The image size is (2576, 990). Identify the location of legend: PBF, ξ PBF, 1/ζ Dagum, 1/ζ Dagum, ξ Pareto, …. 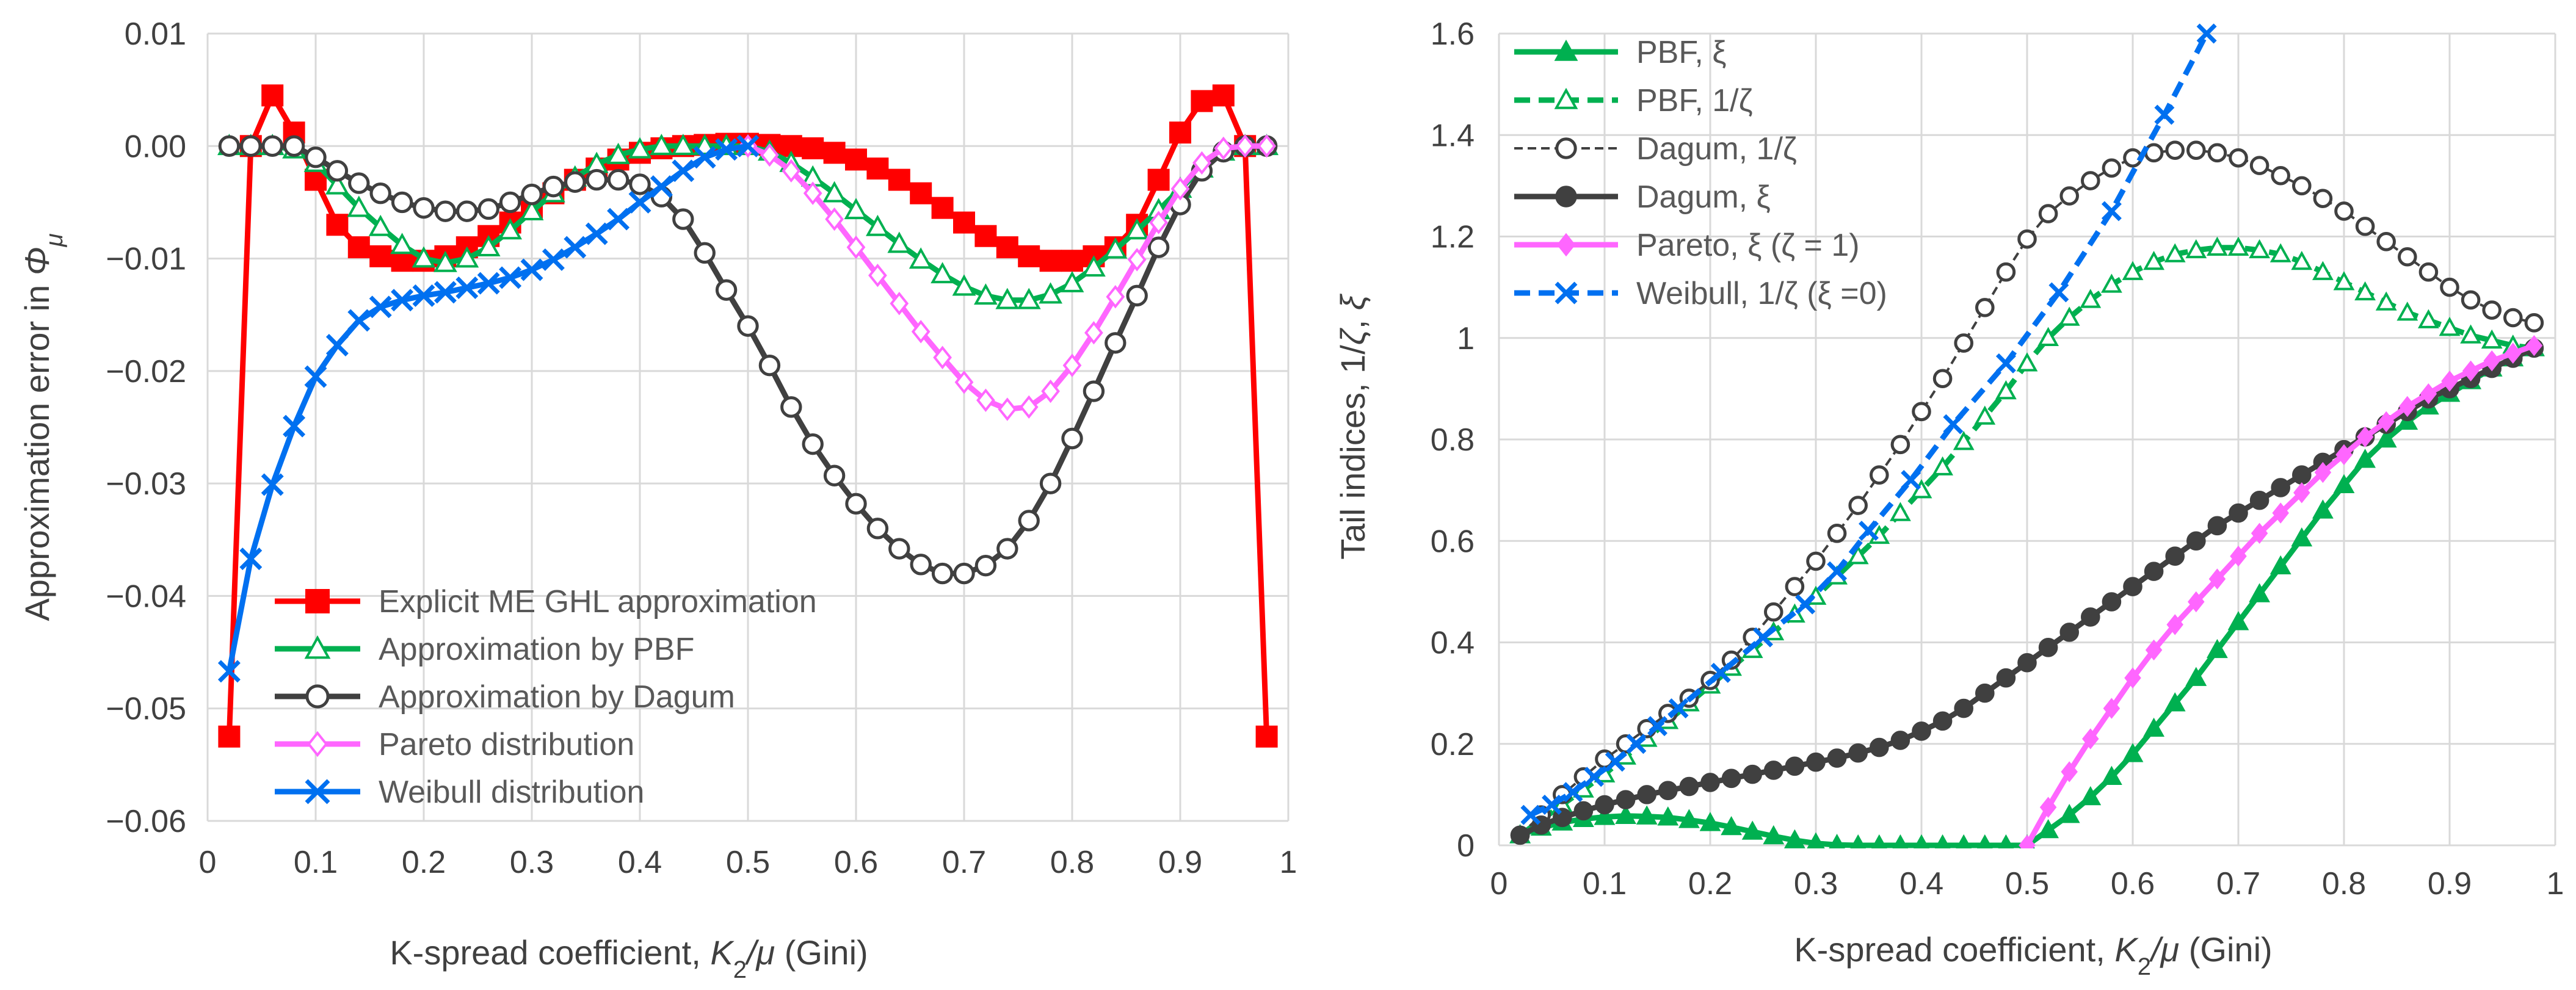
(1700, 173).